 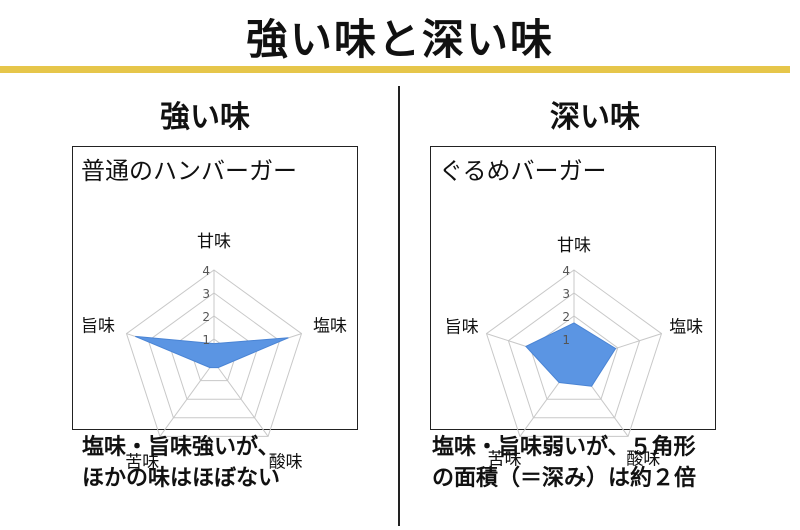 I want to click on panel-heading: 強い味, so click(x=205, y=117).